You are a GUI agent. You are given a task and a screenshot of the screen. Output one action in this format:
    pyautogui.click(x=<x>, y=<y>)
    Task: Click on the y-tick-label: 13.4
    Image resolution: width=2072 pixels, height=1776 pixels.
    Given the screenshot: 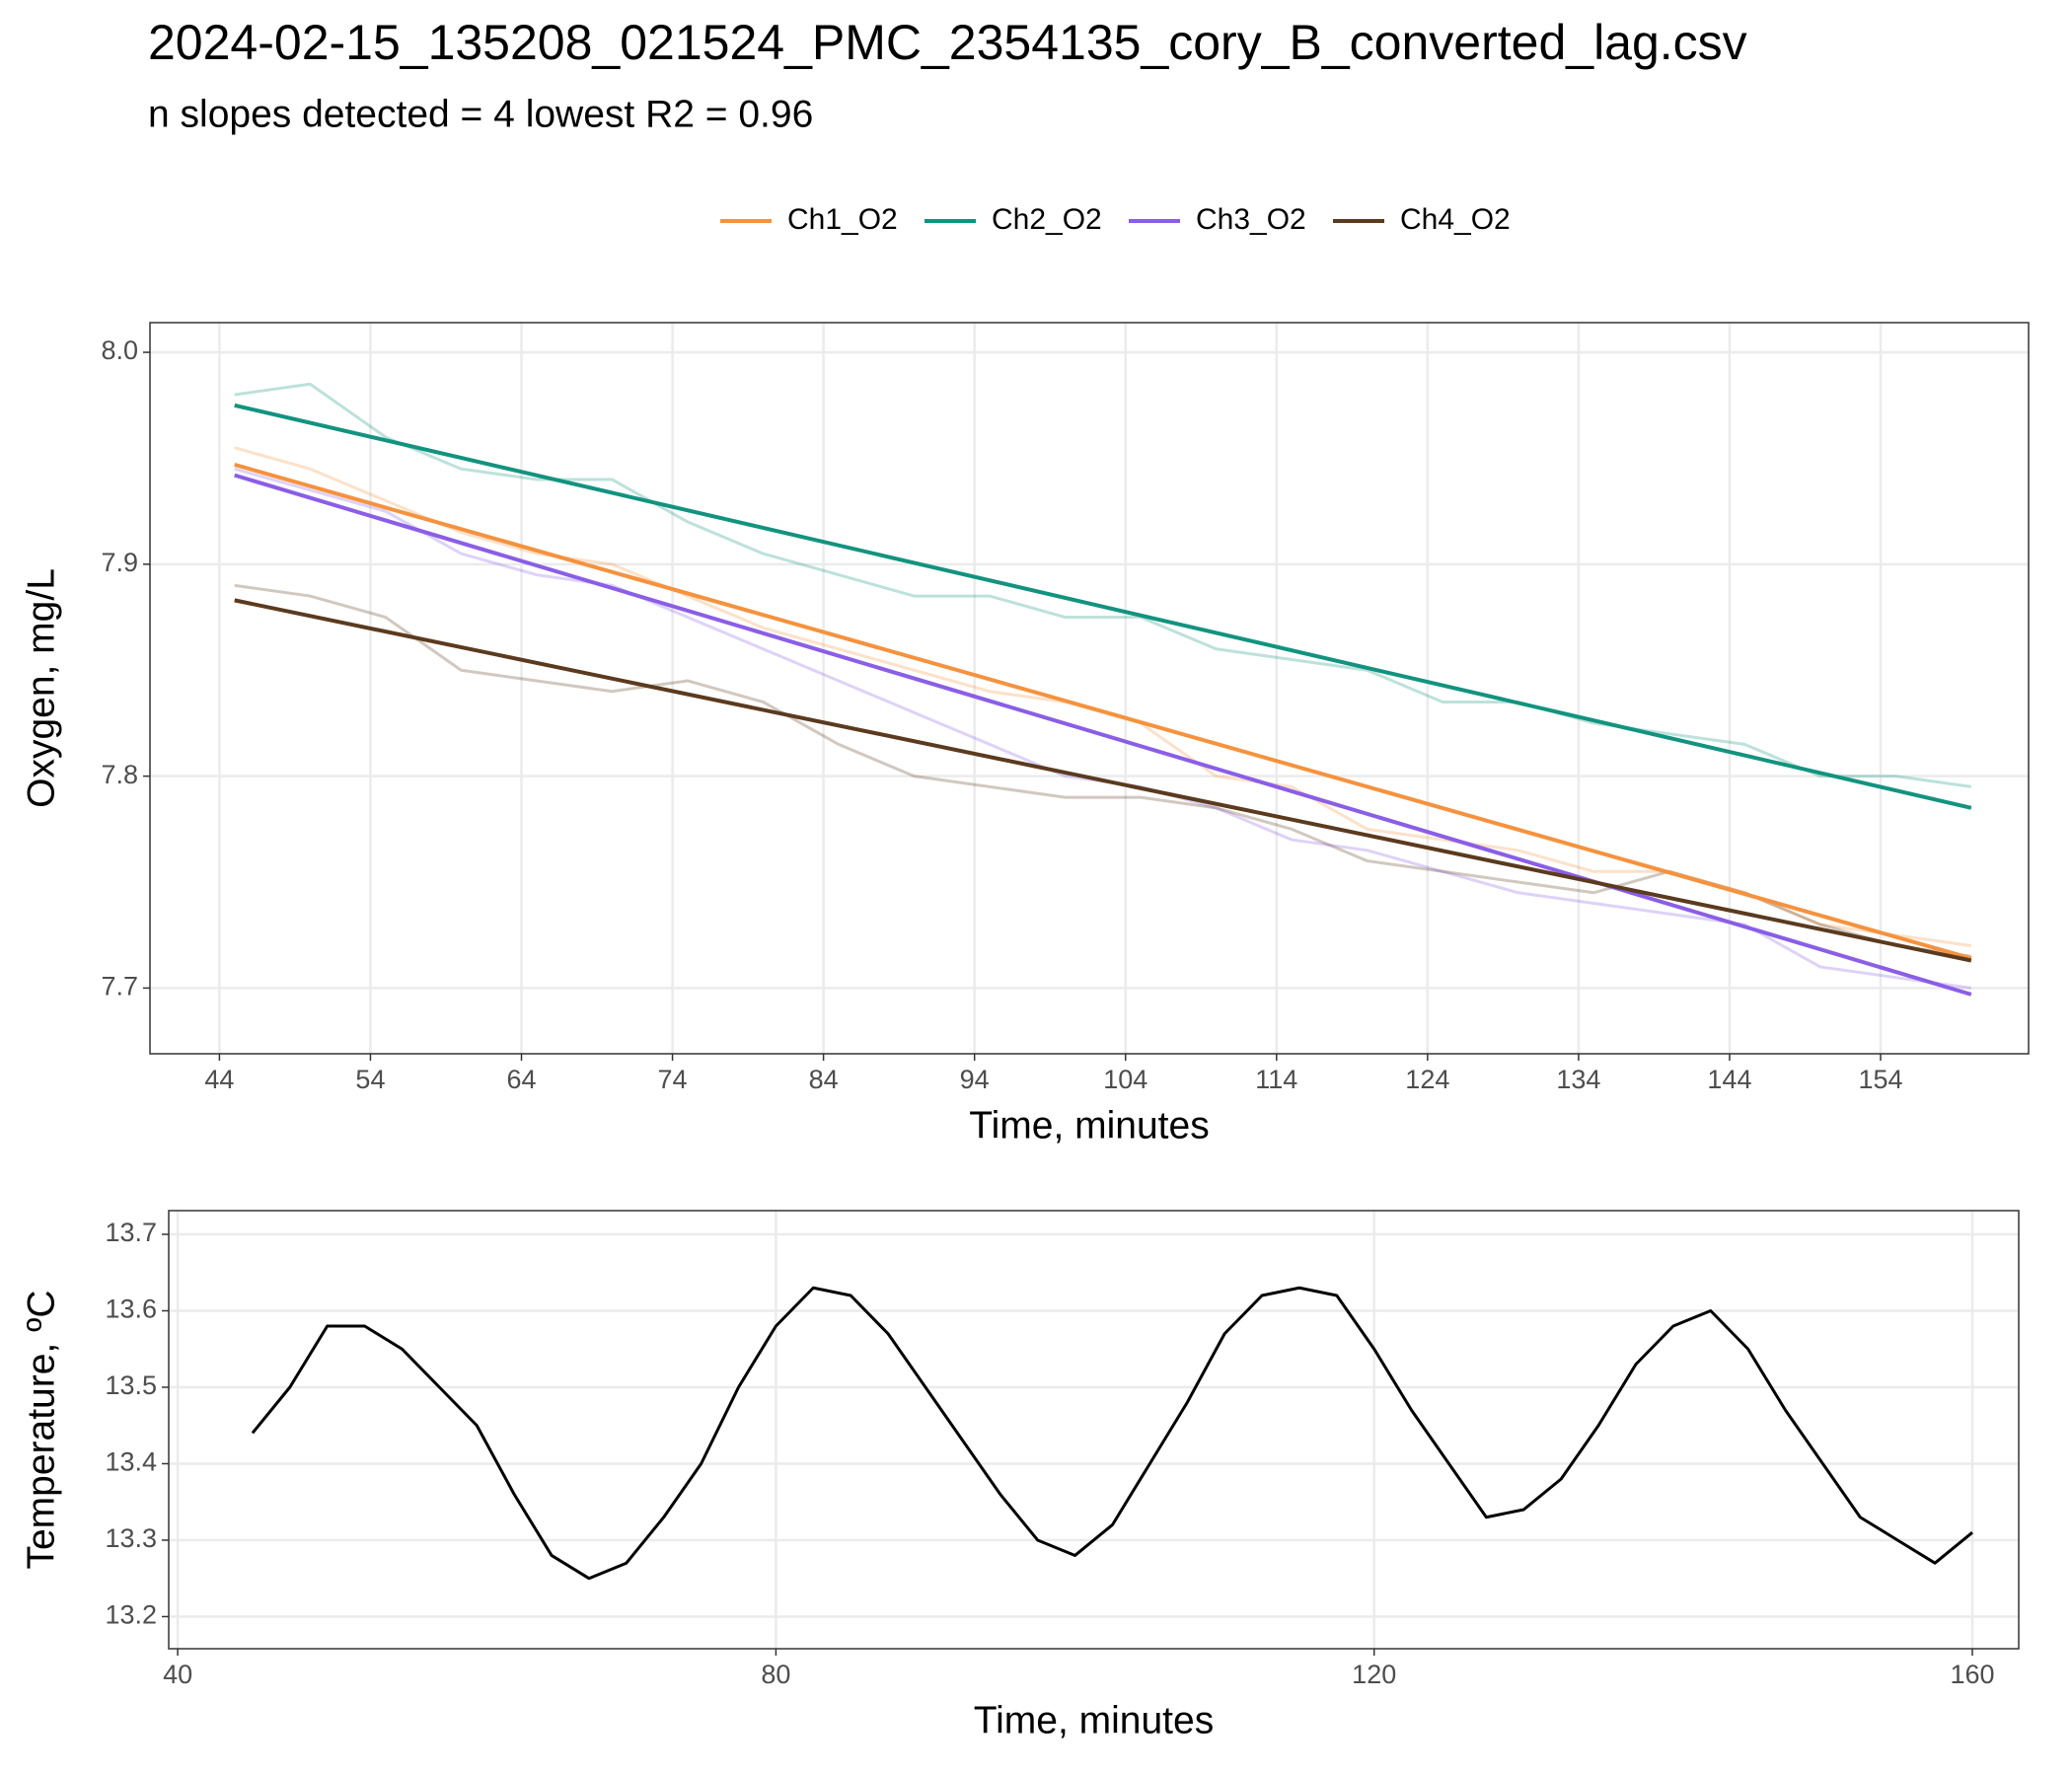 What is the action you would take?
    pyautogui.click(x=131, y=1462)
    